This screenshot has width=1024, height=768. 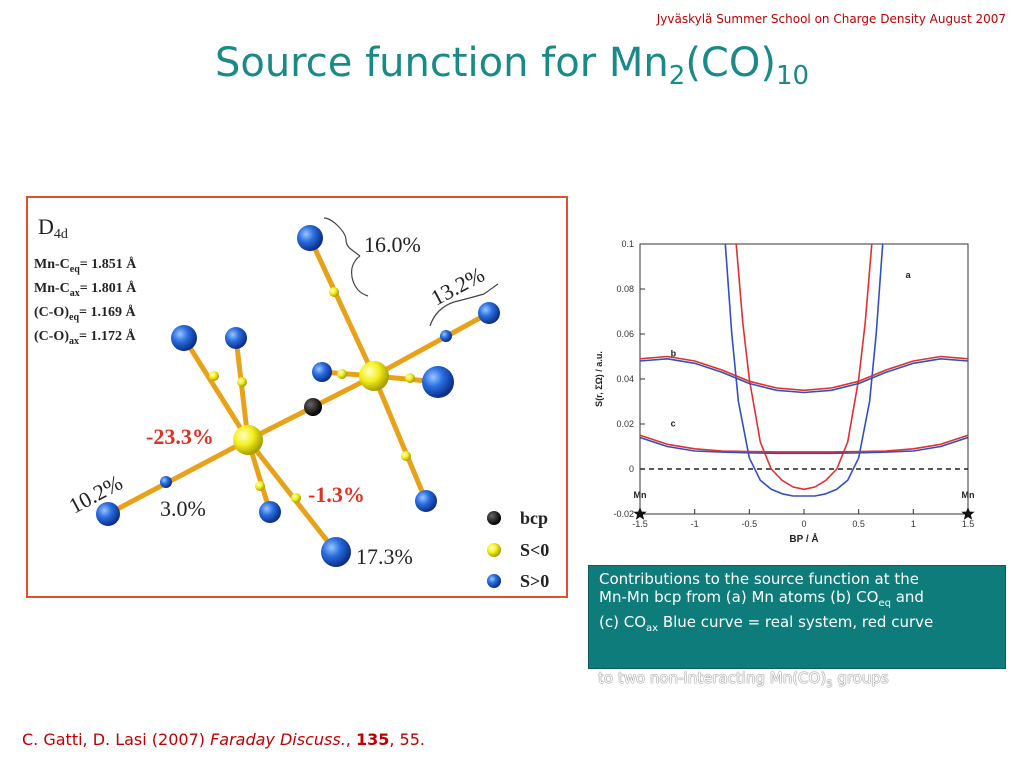 What do you see at coordinates (913, 524) in the screenshot?
I see `x-tick-label: 1` at bounding box center [913, 524].